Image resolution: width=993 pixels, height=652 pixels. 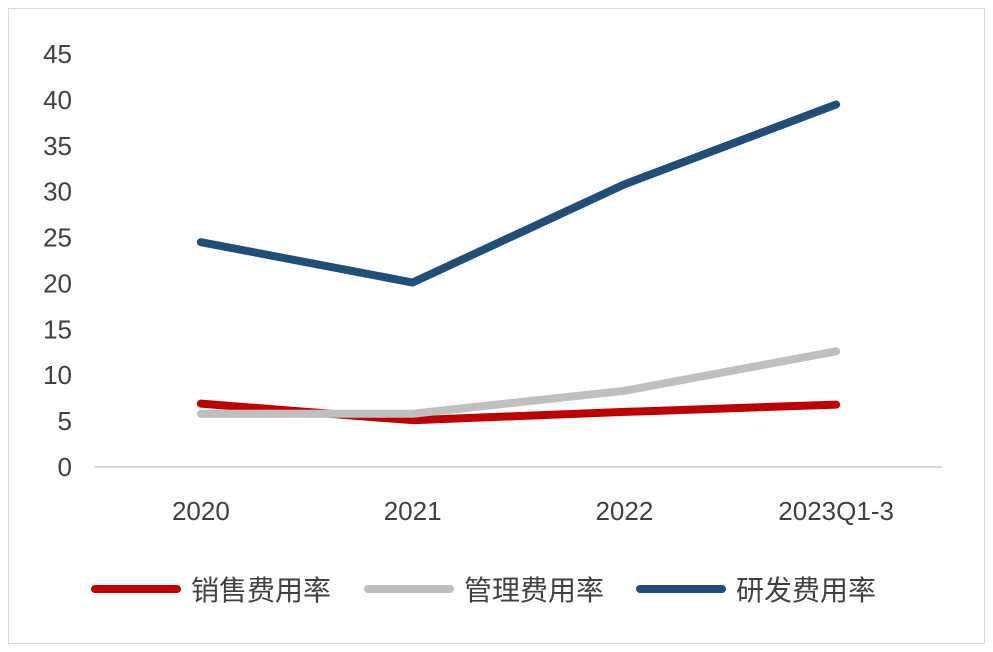 I want to click on y-axis-ticks: 0 5 10 15 20 25 30 35 40 45, so click(x=57, y=260).